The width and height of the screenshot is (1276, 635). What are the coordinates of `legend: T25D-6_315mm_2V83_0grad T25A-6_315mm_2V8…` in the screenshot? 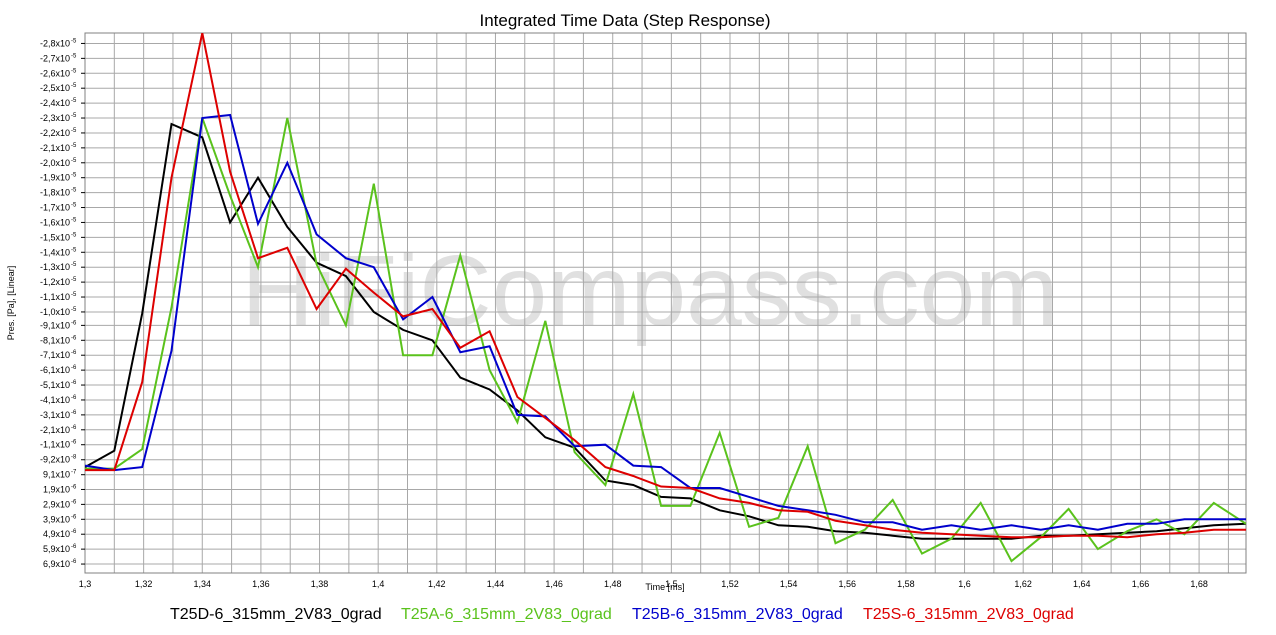 It's located at (638, 618).